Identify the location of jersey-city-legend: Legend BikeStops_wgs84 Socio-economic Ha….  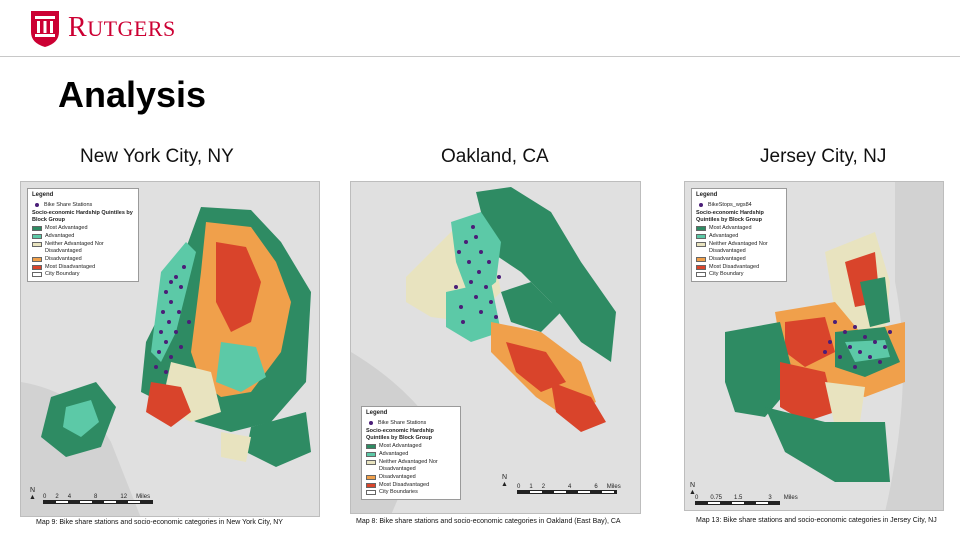
(739, 235).